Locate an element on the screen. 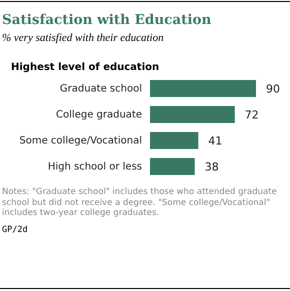  text: GP/2d is located at coordinates (15, 229).